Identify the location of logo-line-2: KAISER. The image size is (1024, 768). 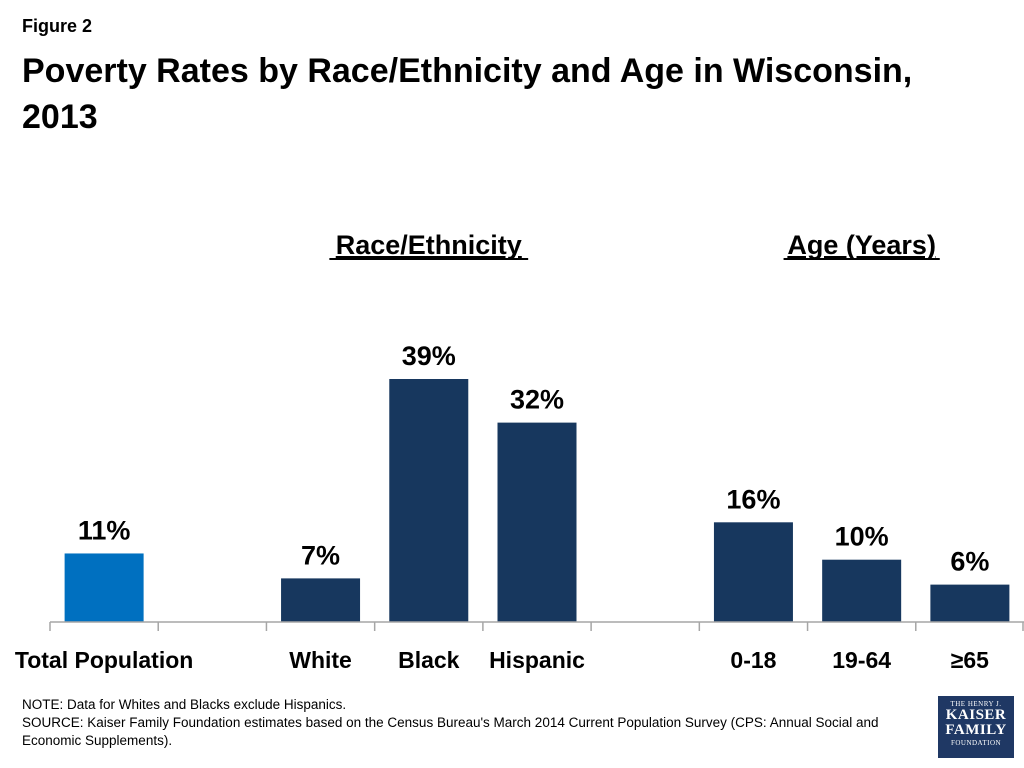
(976, 715).